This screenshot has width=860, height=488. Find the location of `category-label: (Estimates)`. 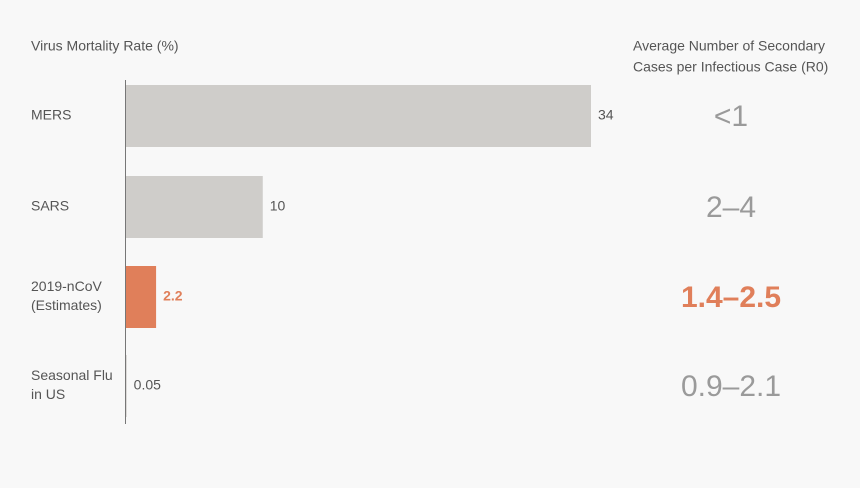

category-label: (Estimates) is located at coordinates (66, 305).